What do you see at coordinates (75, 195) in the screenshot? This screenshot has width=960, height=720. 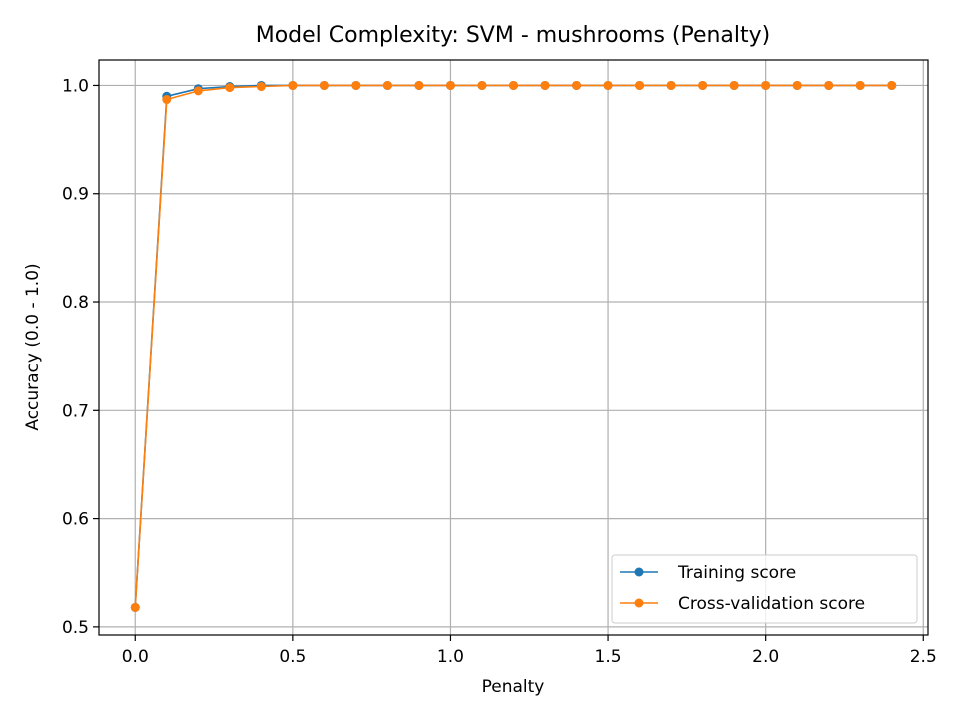 I see `y-tick-label: 0.9` at bounding box center [75, 195].